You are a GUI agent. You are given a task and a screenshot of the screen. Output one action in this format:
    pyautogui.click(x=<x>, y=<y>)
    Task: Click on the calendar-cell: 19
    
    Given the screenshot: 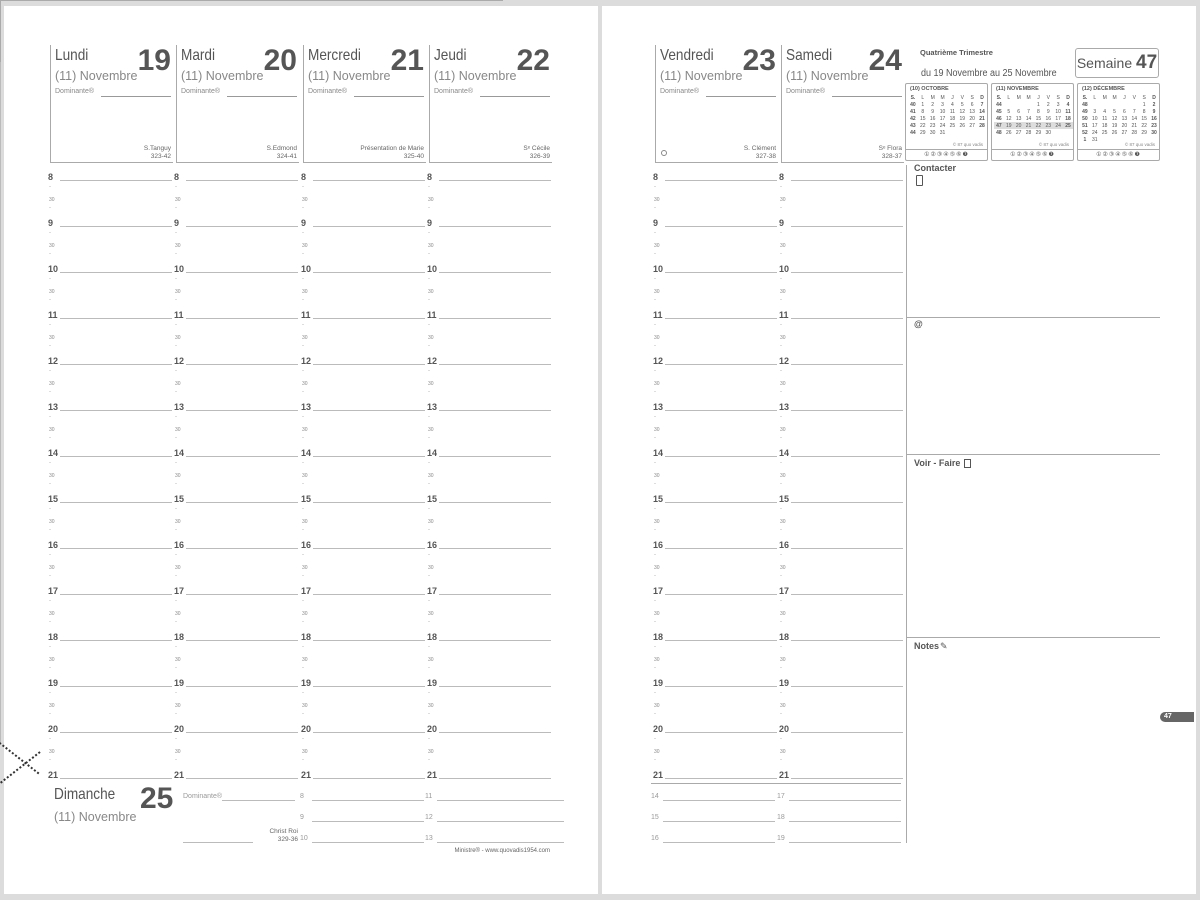 What is the action you would take?
    pyautogui.click(x=962, y=118)
    